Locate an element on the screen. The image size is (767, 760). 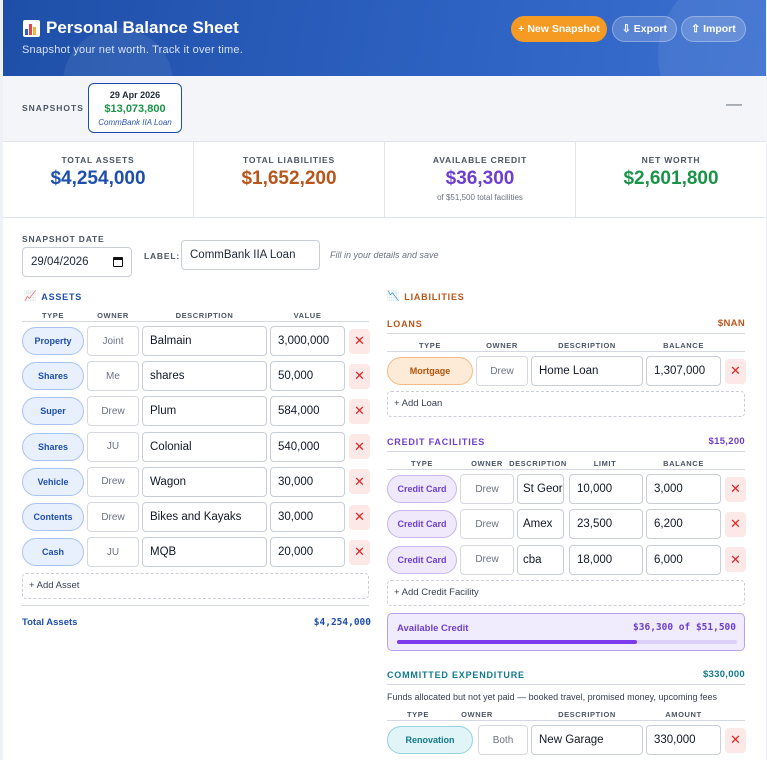
assets-header-value: VALUE is located at coordinates (307, 315).